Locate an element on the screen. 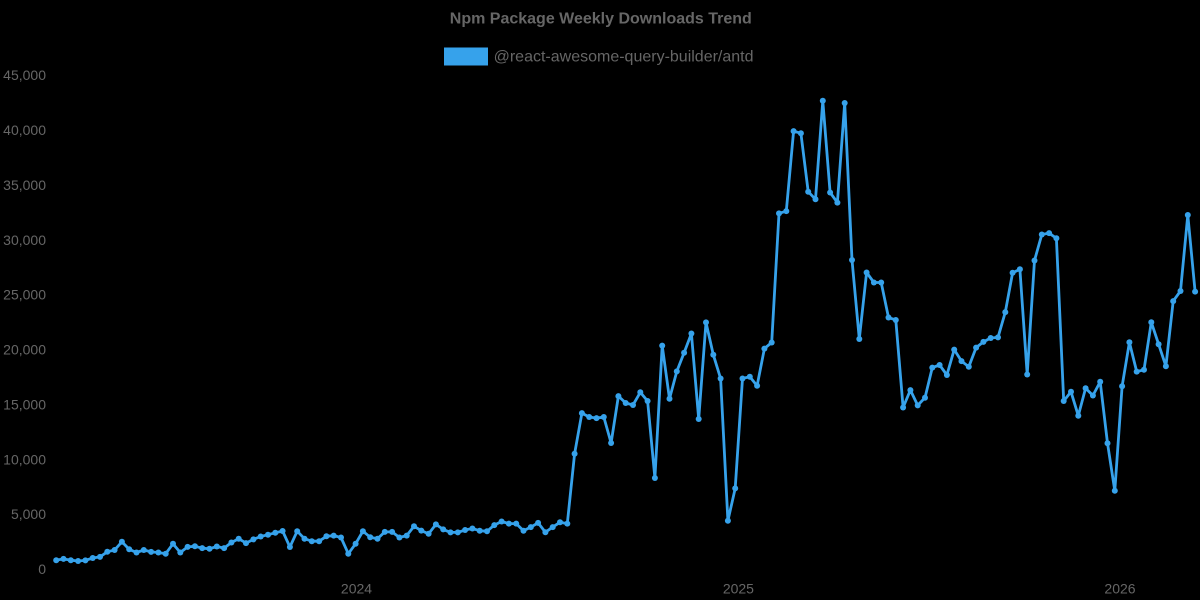  svg-text: 20,000 is located at coordinates (24, 350).